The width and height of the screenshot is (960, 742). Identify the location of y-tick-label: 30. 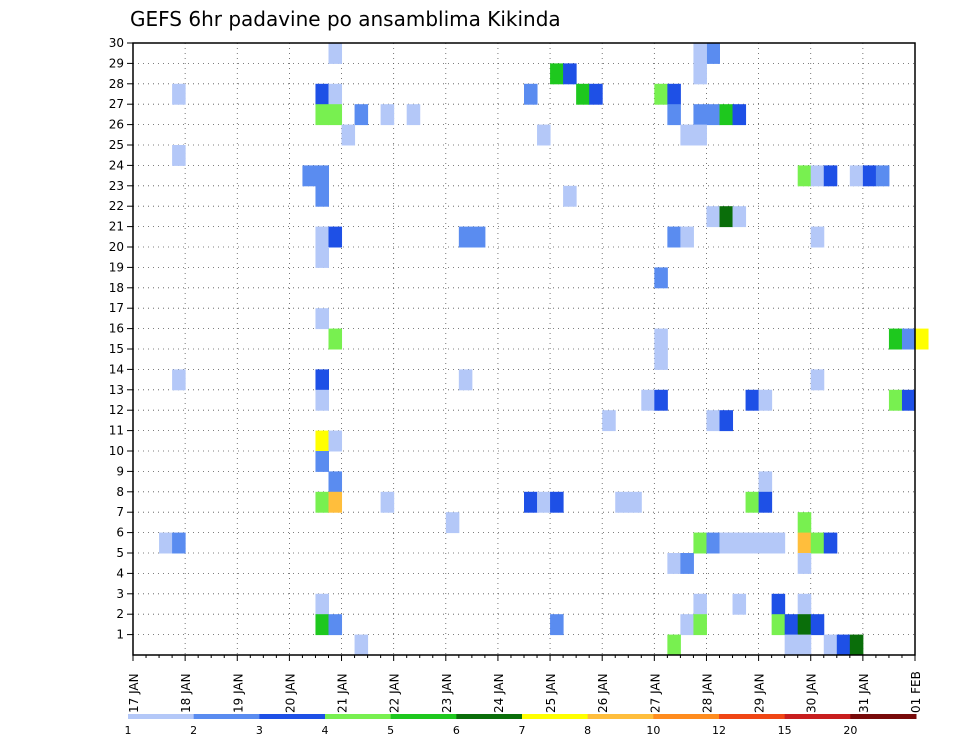
(116, 43).